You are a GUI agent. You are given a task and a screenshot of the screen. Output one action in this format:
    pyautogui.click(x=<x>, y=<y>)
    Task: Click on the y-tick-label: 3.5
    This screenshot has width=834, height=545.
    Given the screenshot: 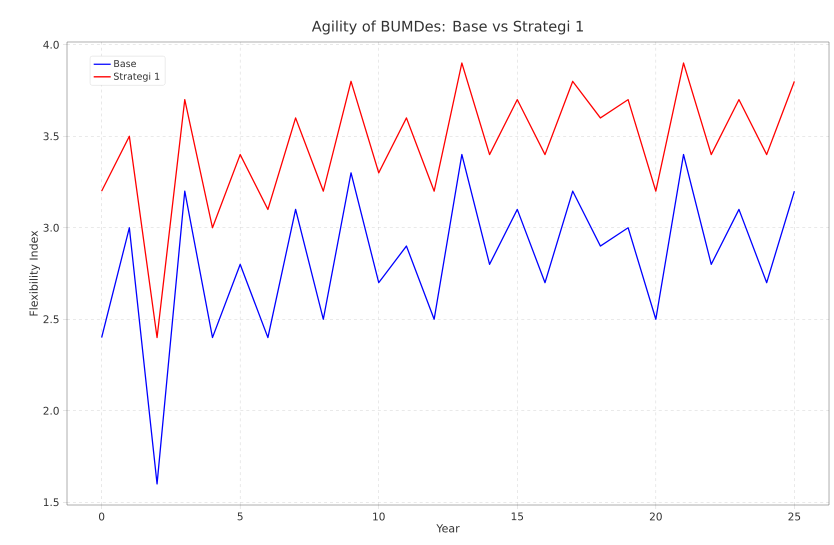 What is the action you would take?
    pyautogui.click(x=51, y=136)
    